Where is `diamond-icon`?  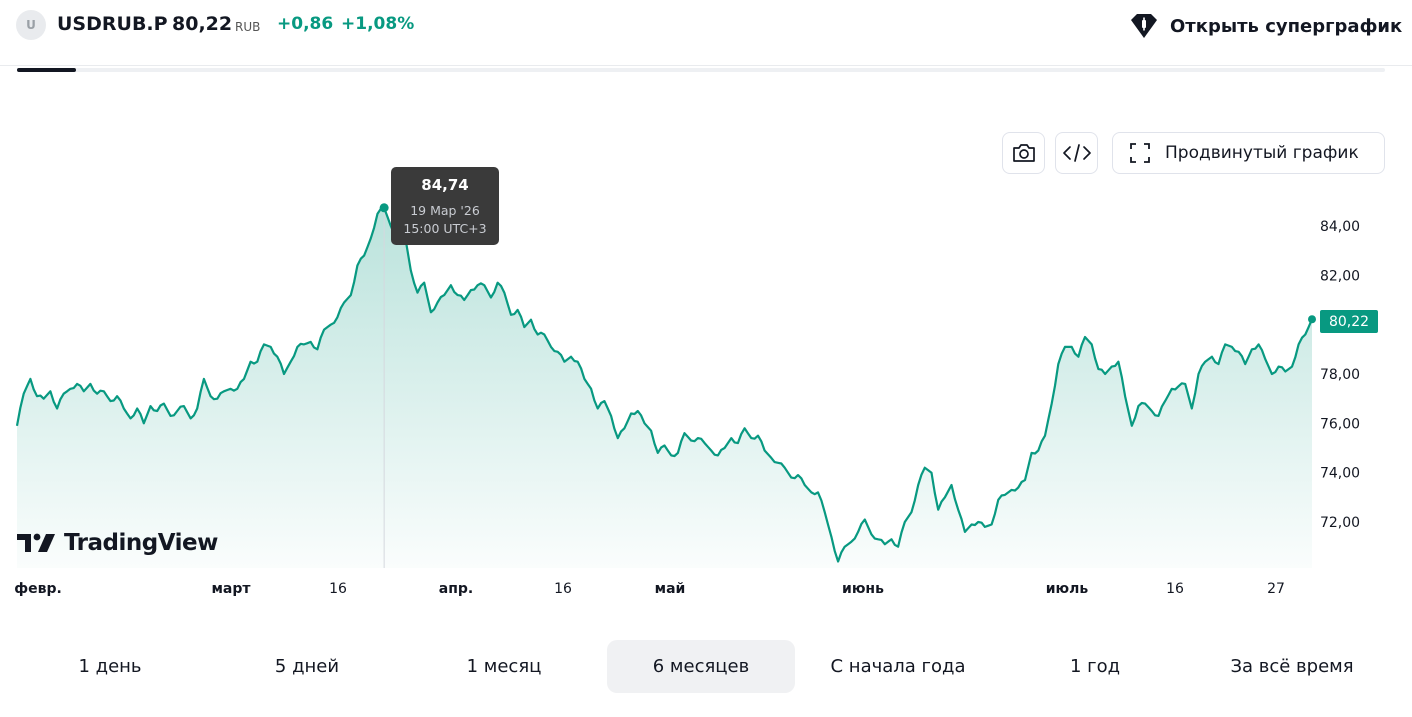 diamond-icon is located at coordinates (1144, 26).